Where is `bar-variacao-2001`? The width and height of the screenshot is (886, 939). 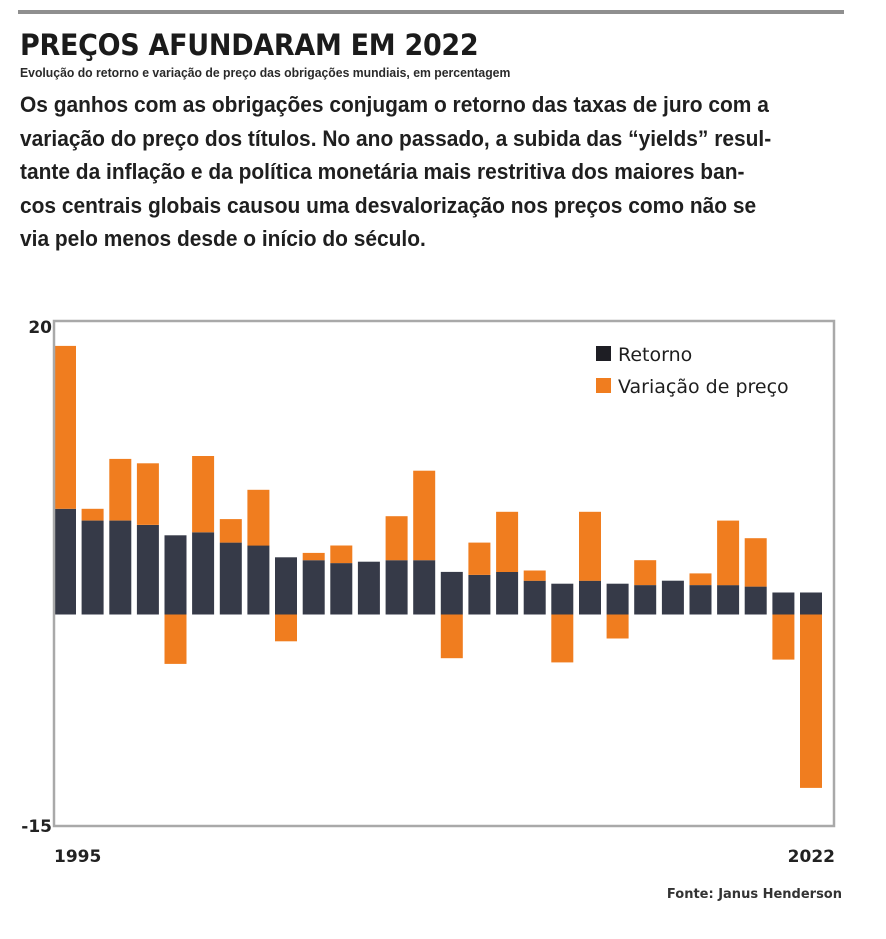 bar-variacao-2001 is located at coordinates (230, 531).